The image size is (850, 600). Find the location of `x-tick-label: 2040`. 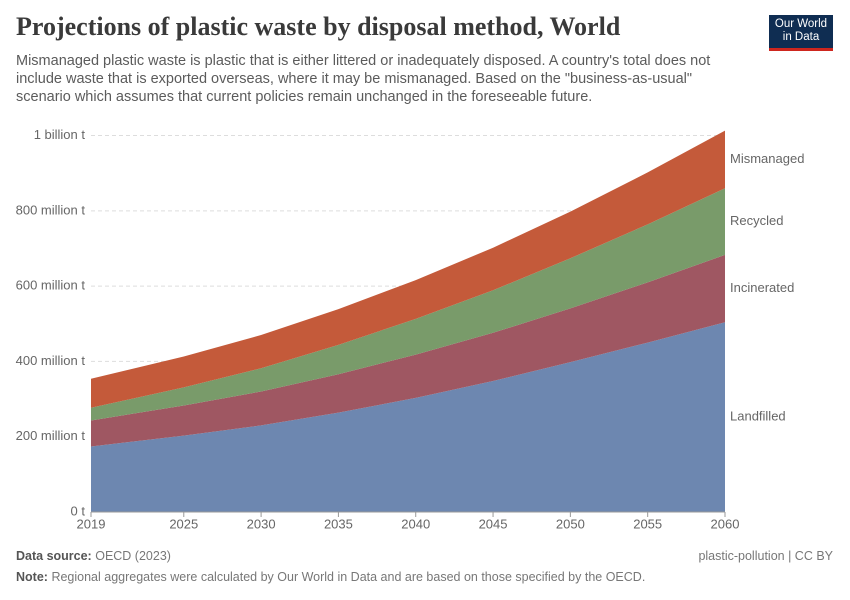

x-tick-label: 2040 is located at coordinates (415, 523).